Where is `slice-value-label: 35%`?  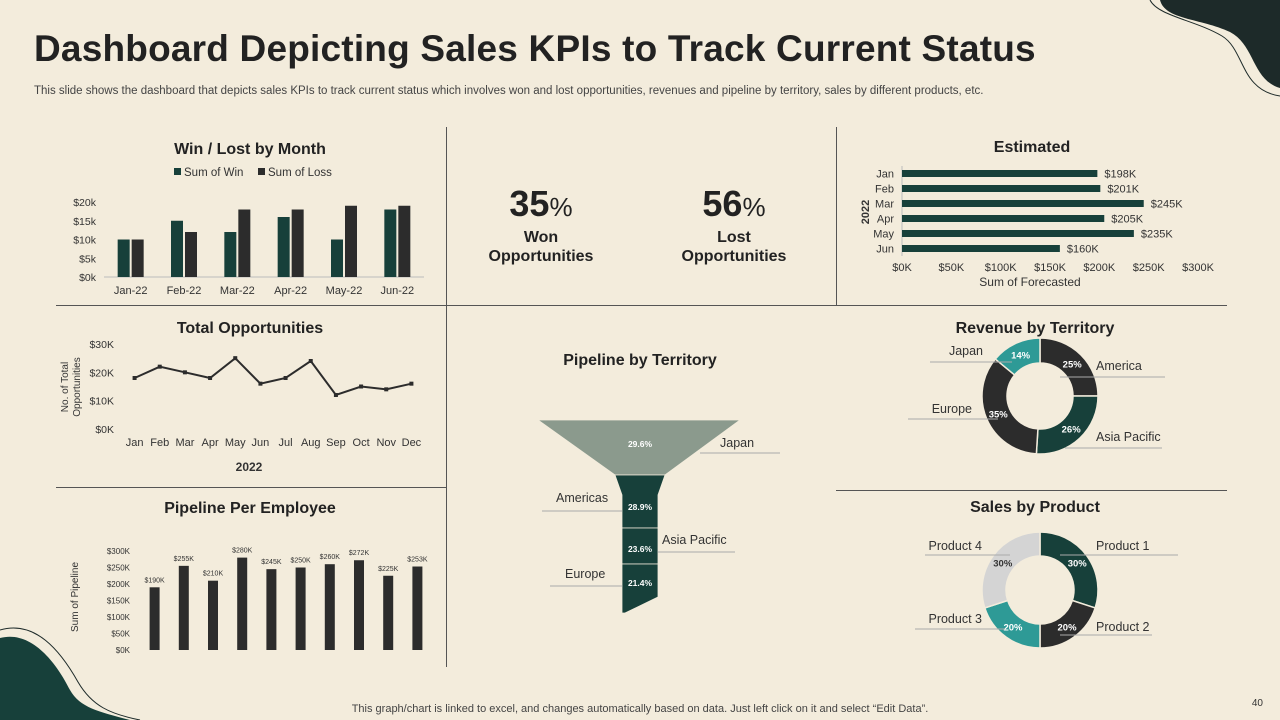
slice-value-label: 35% is located at coordinates (999, 415).